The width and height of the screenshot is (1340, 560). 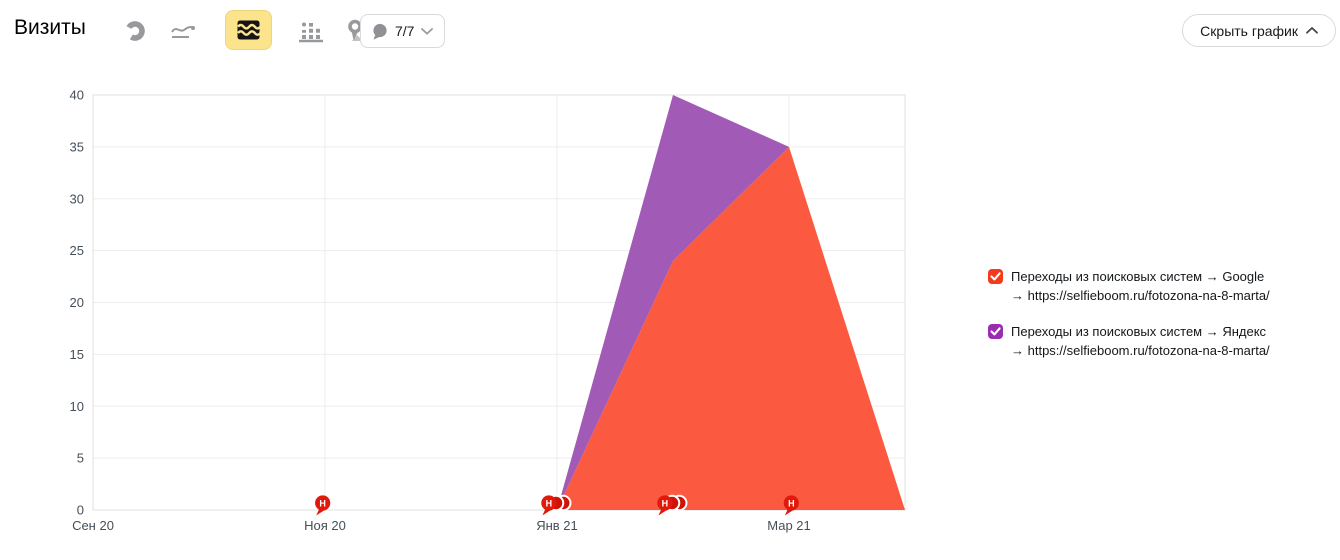 I want to click on hide-chart-label: Скрыть график, so click(x=1249, y=30).